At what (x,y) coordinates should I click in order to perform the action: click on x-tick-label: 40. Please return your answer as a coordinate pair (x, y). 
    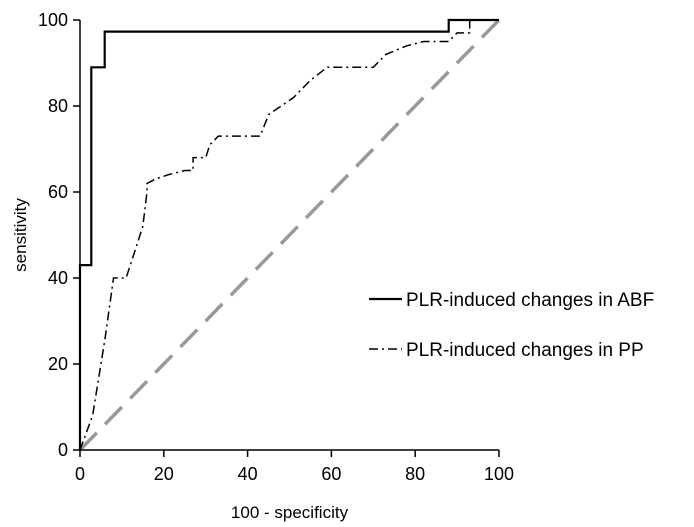
    Looking at the image, I should click on (248, 474).